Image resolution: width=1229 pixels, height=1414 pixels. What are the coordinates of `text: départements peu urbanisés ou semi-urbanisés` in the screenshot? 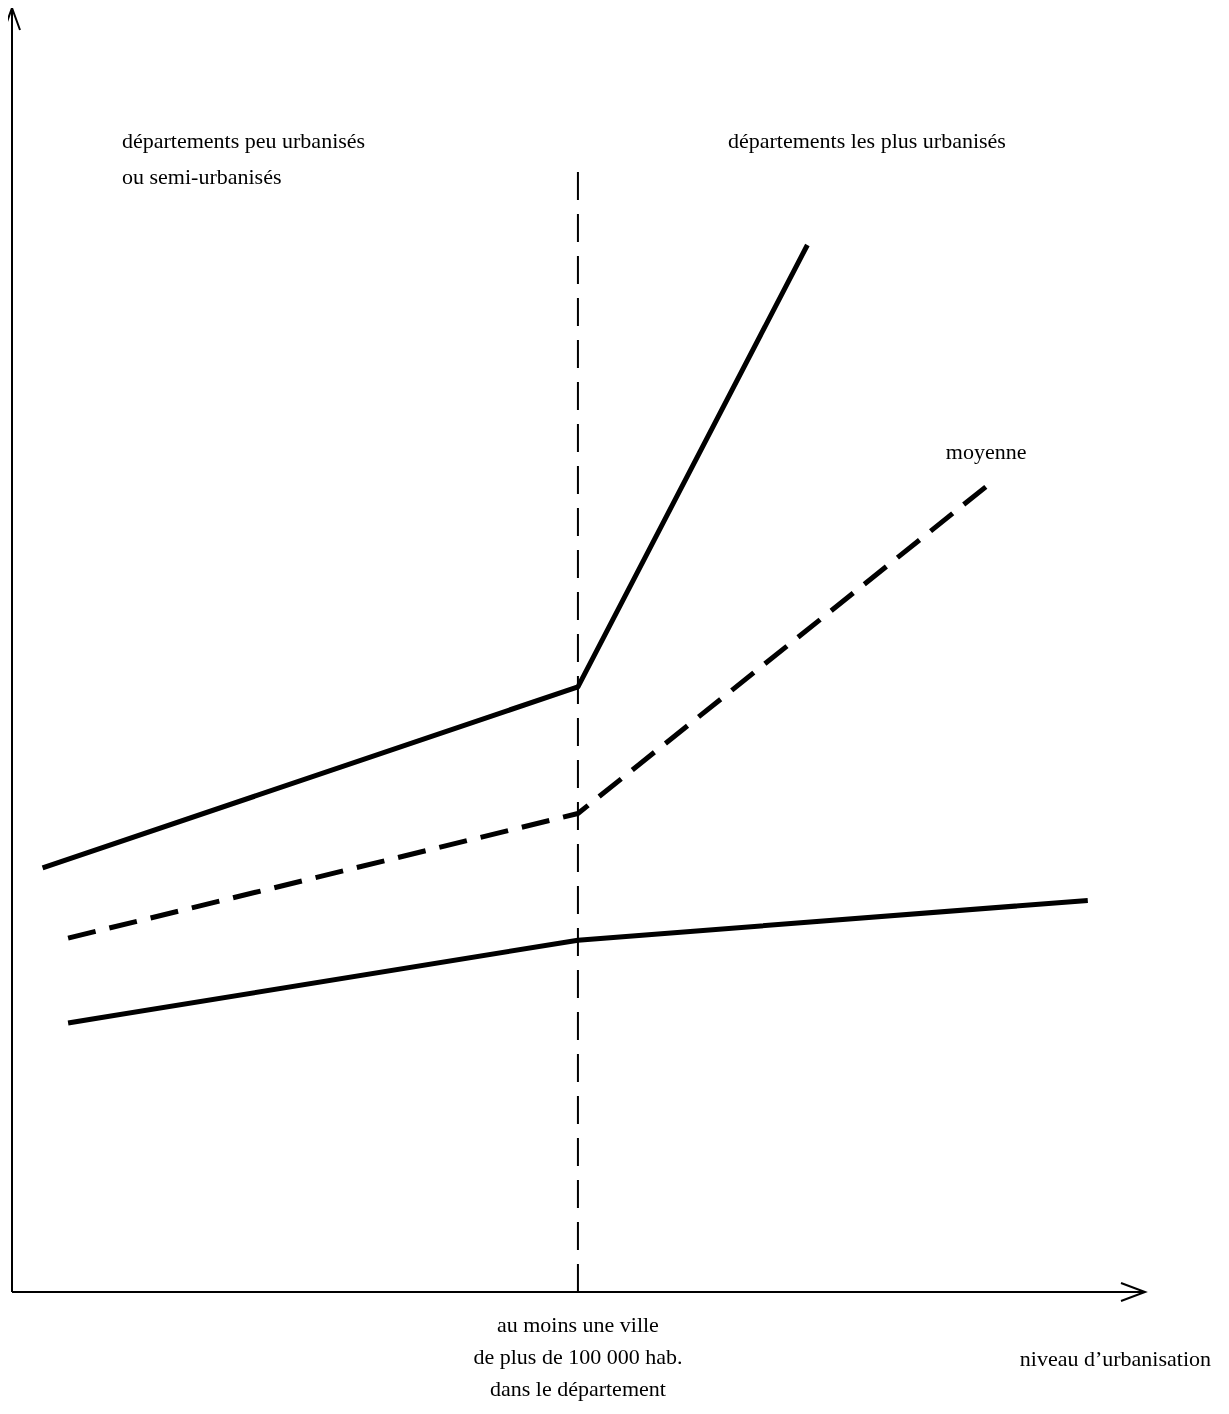 It's located at (244, 158).